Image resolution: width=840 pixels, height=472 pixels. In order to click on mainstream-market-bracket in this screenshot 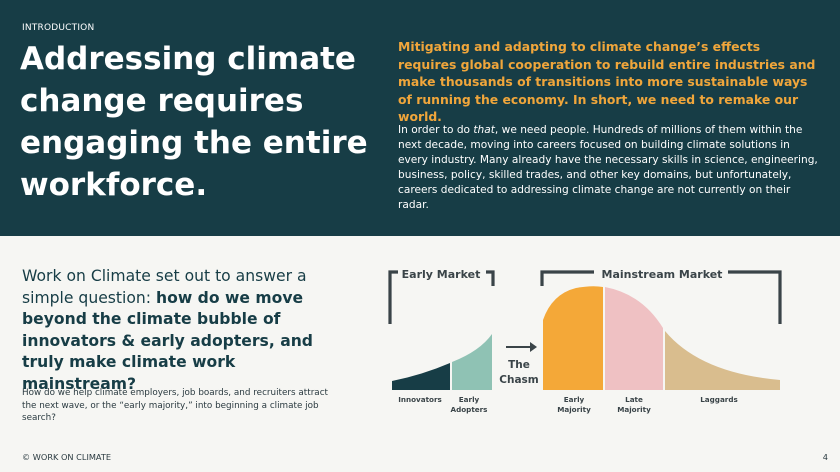, I will do `click(661, 297)`.